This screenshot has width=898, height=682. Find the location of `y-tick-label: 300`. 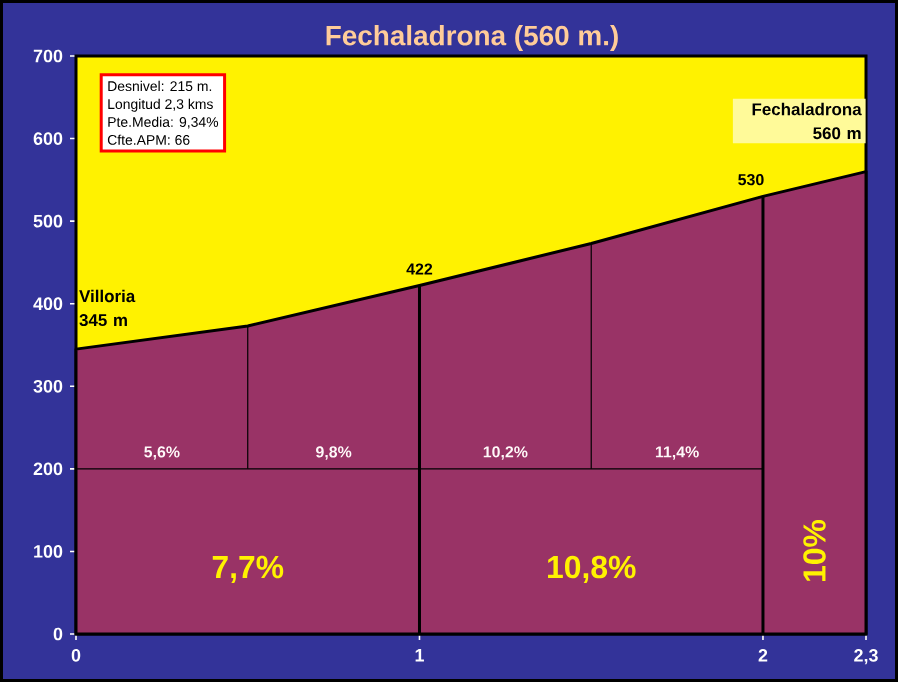

y-tick-label: 300 is located at coordinates (48, 386).